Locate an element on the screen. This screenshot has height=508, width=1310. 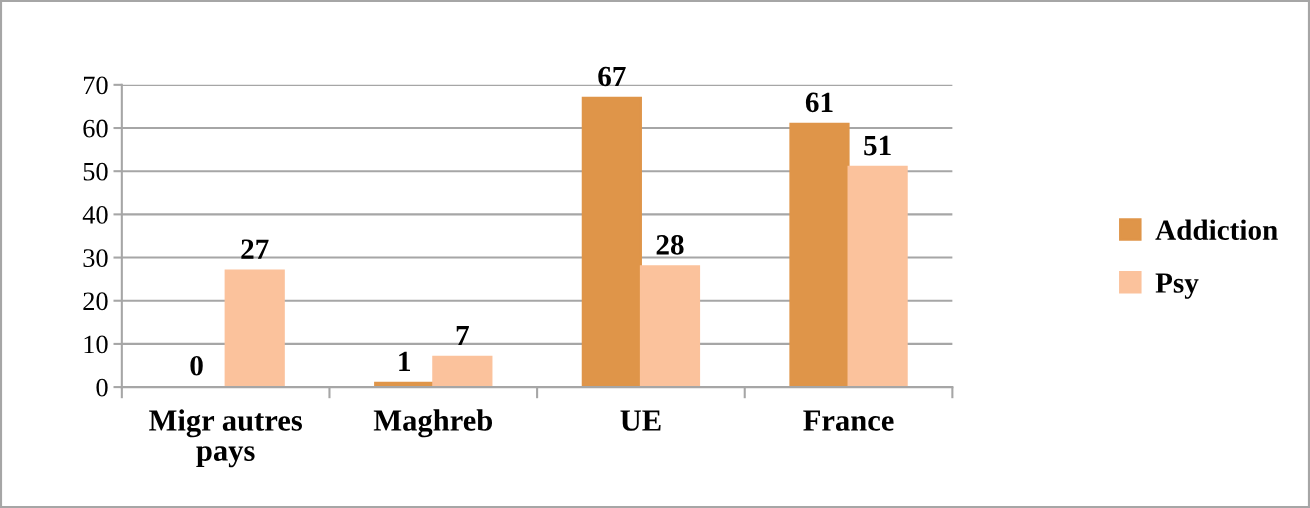
data-label: 0 is located at coordinates (196, 365).